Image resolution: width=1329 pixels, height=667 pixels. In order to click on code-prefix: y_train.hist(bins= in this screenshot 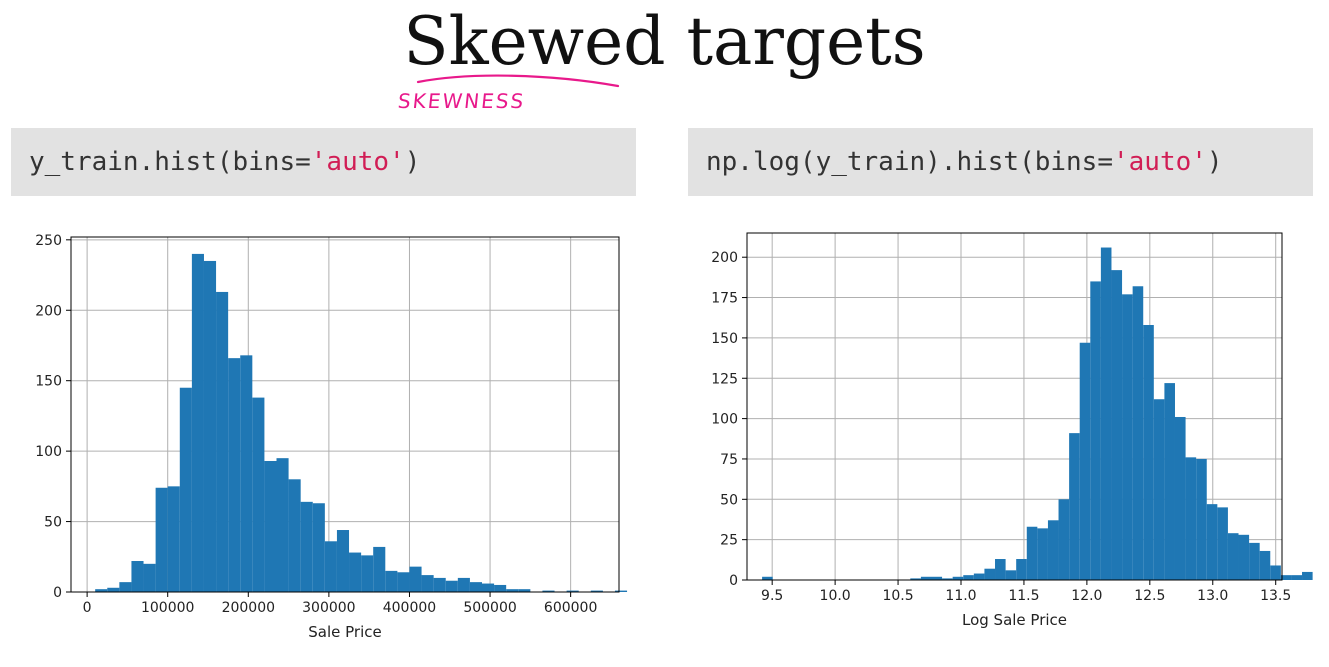, I will do `click(170, 162)`.